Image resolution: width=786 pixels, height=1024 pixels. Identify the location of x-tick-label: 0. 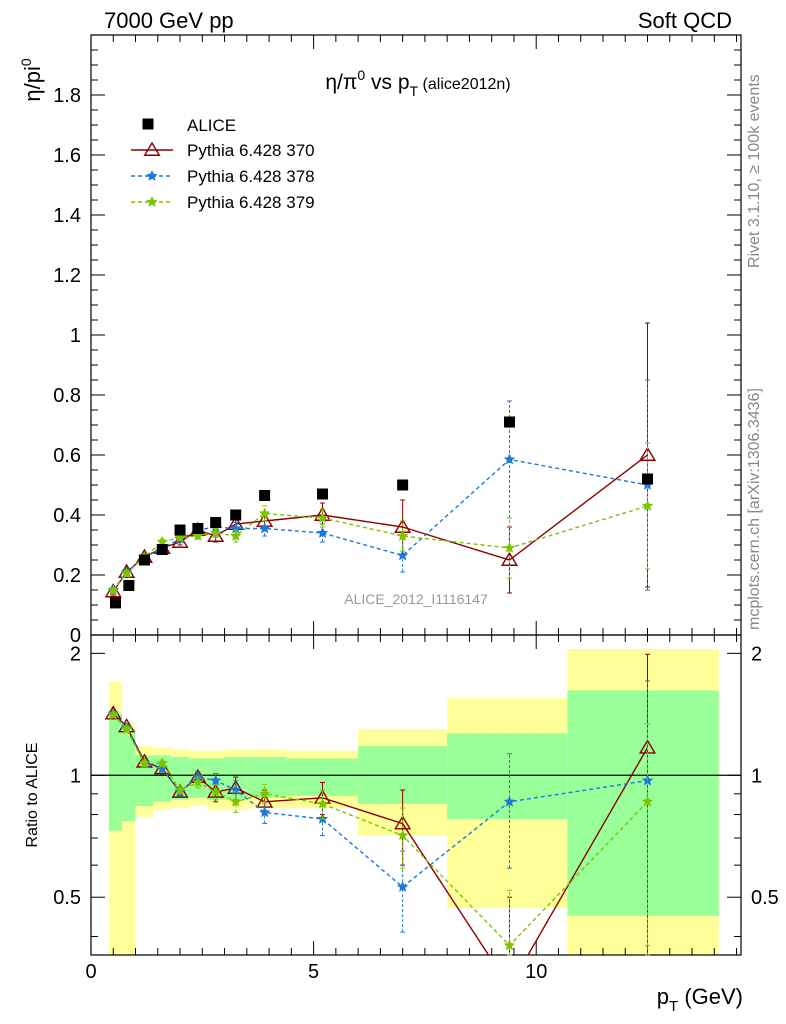
(90, 972).